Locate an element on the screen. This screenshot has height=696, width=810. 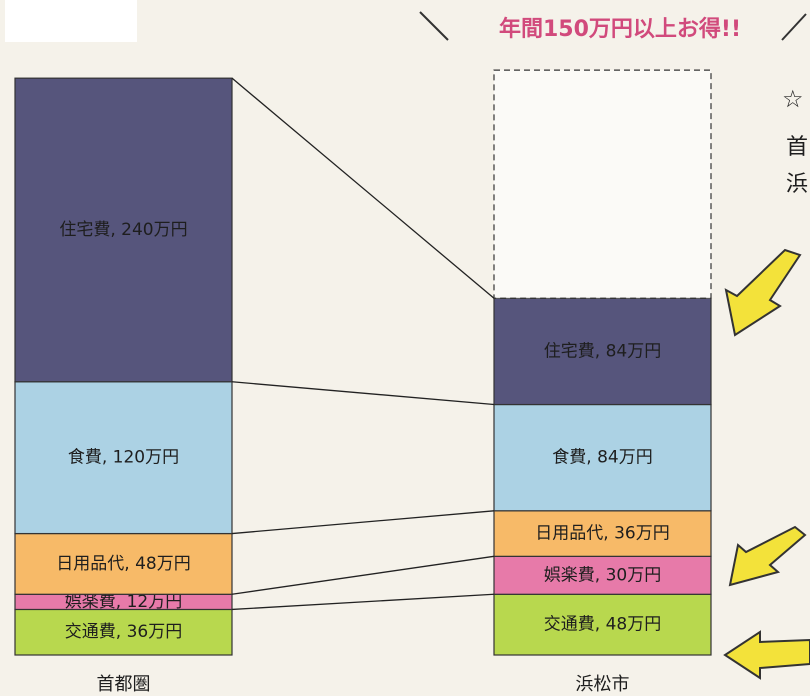
value-label: 娯楽費, 30万円 is located at coordinates (602, 575).